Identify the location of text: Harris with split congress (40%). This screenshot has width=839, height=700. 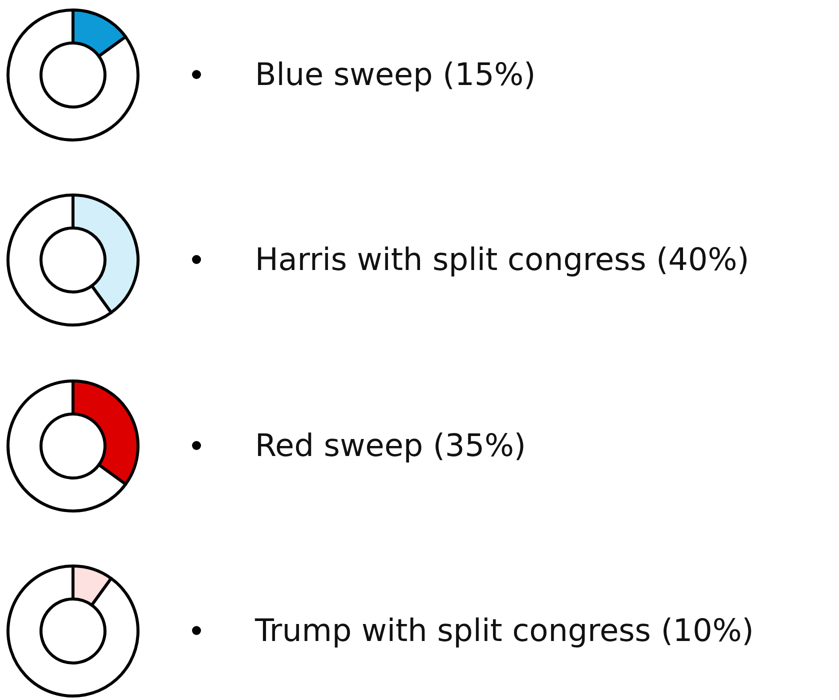
(502, 260).